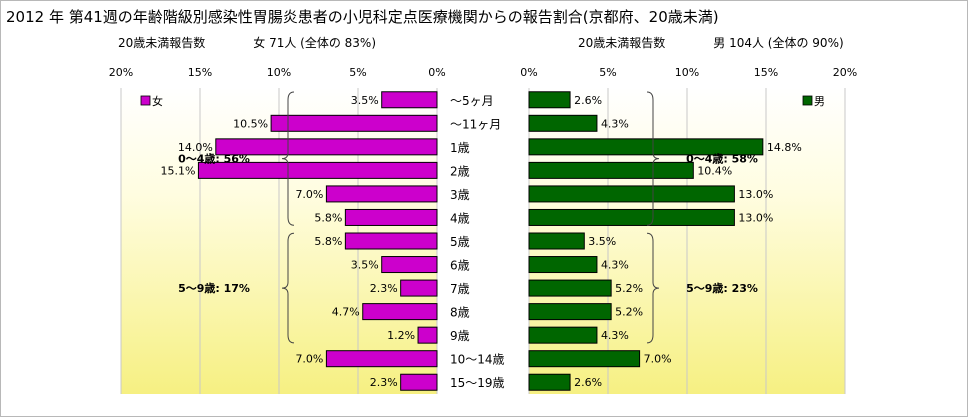  I want to click on female-tick-label: 5%, so click(357, 72).